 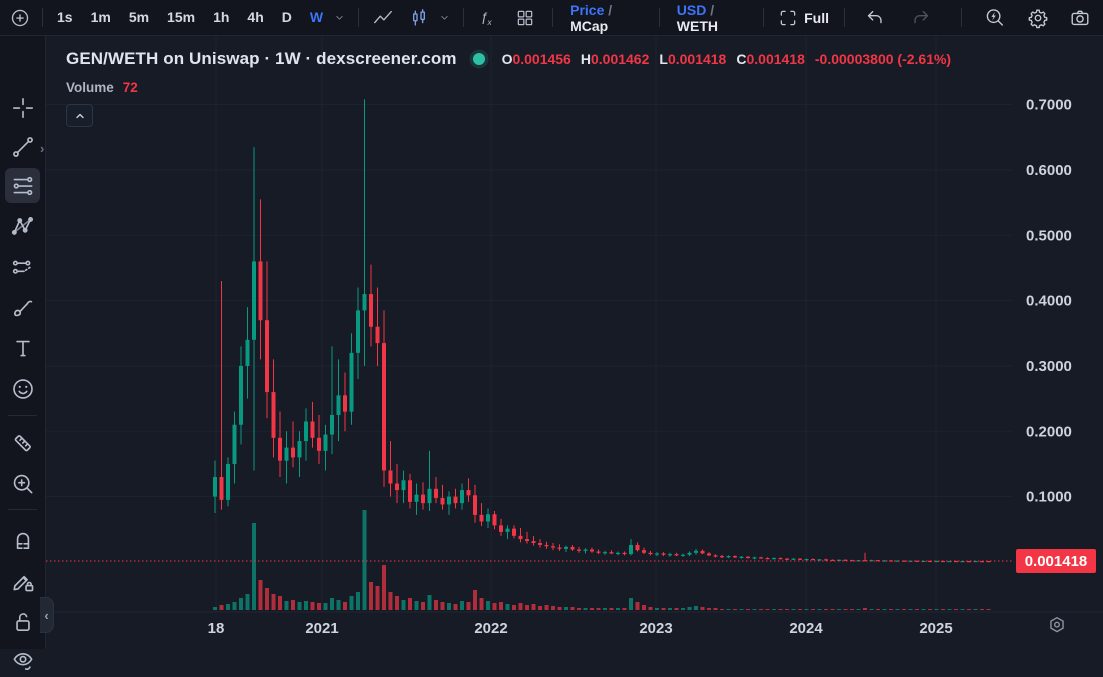 What do you see at coordinates (65, 17) in the screenshot?
I see `timeframe-button-1s: 1s` at bounding box center [65, 17].